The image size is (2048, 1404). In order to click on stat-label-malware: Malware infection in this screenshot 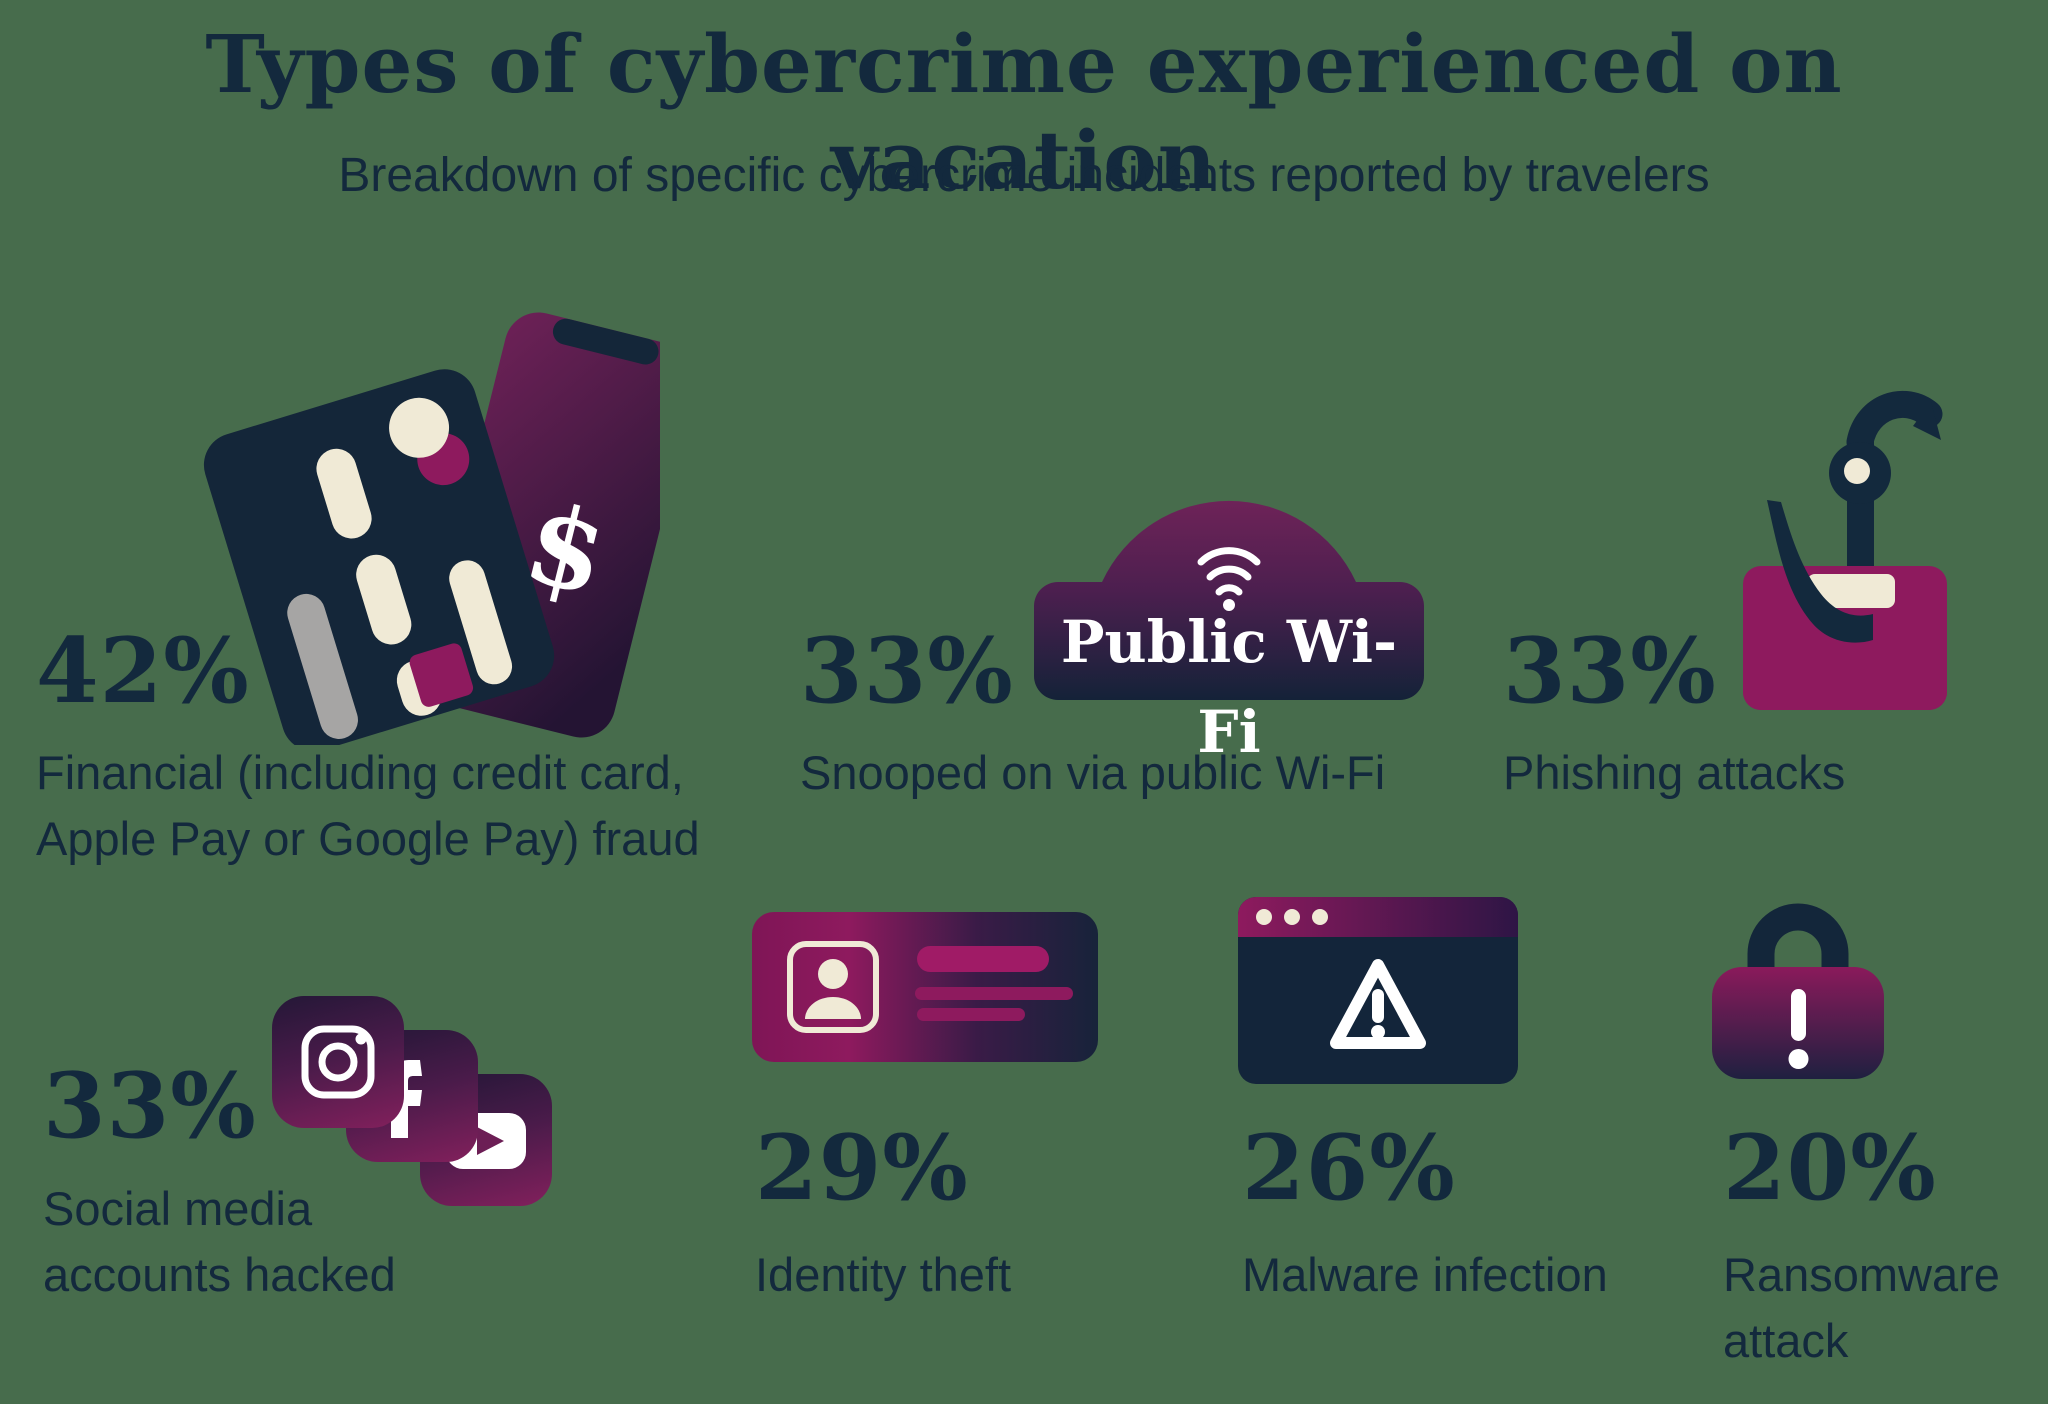, I will do `click(1425, 1274)`.